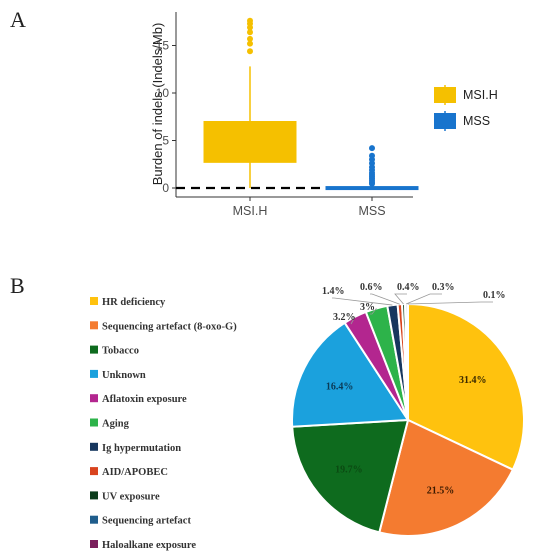  Describe the element at coordinates (344, 317) in the screenshot. I see `slice-percent-label: 3.2%` at that location.